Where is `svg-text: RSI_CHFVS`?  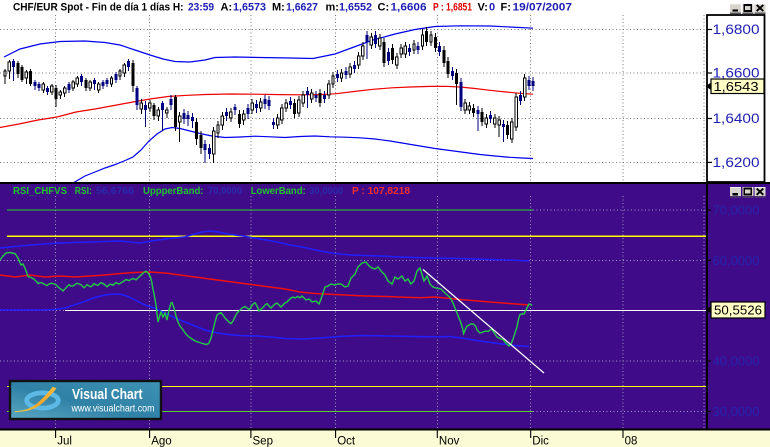 svg-text: RSI_CHFVS is located at coordinates (40, 191).